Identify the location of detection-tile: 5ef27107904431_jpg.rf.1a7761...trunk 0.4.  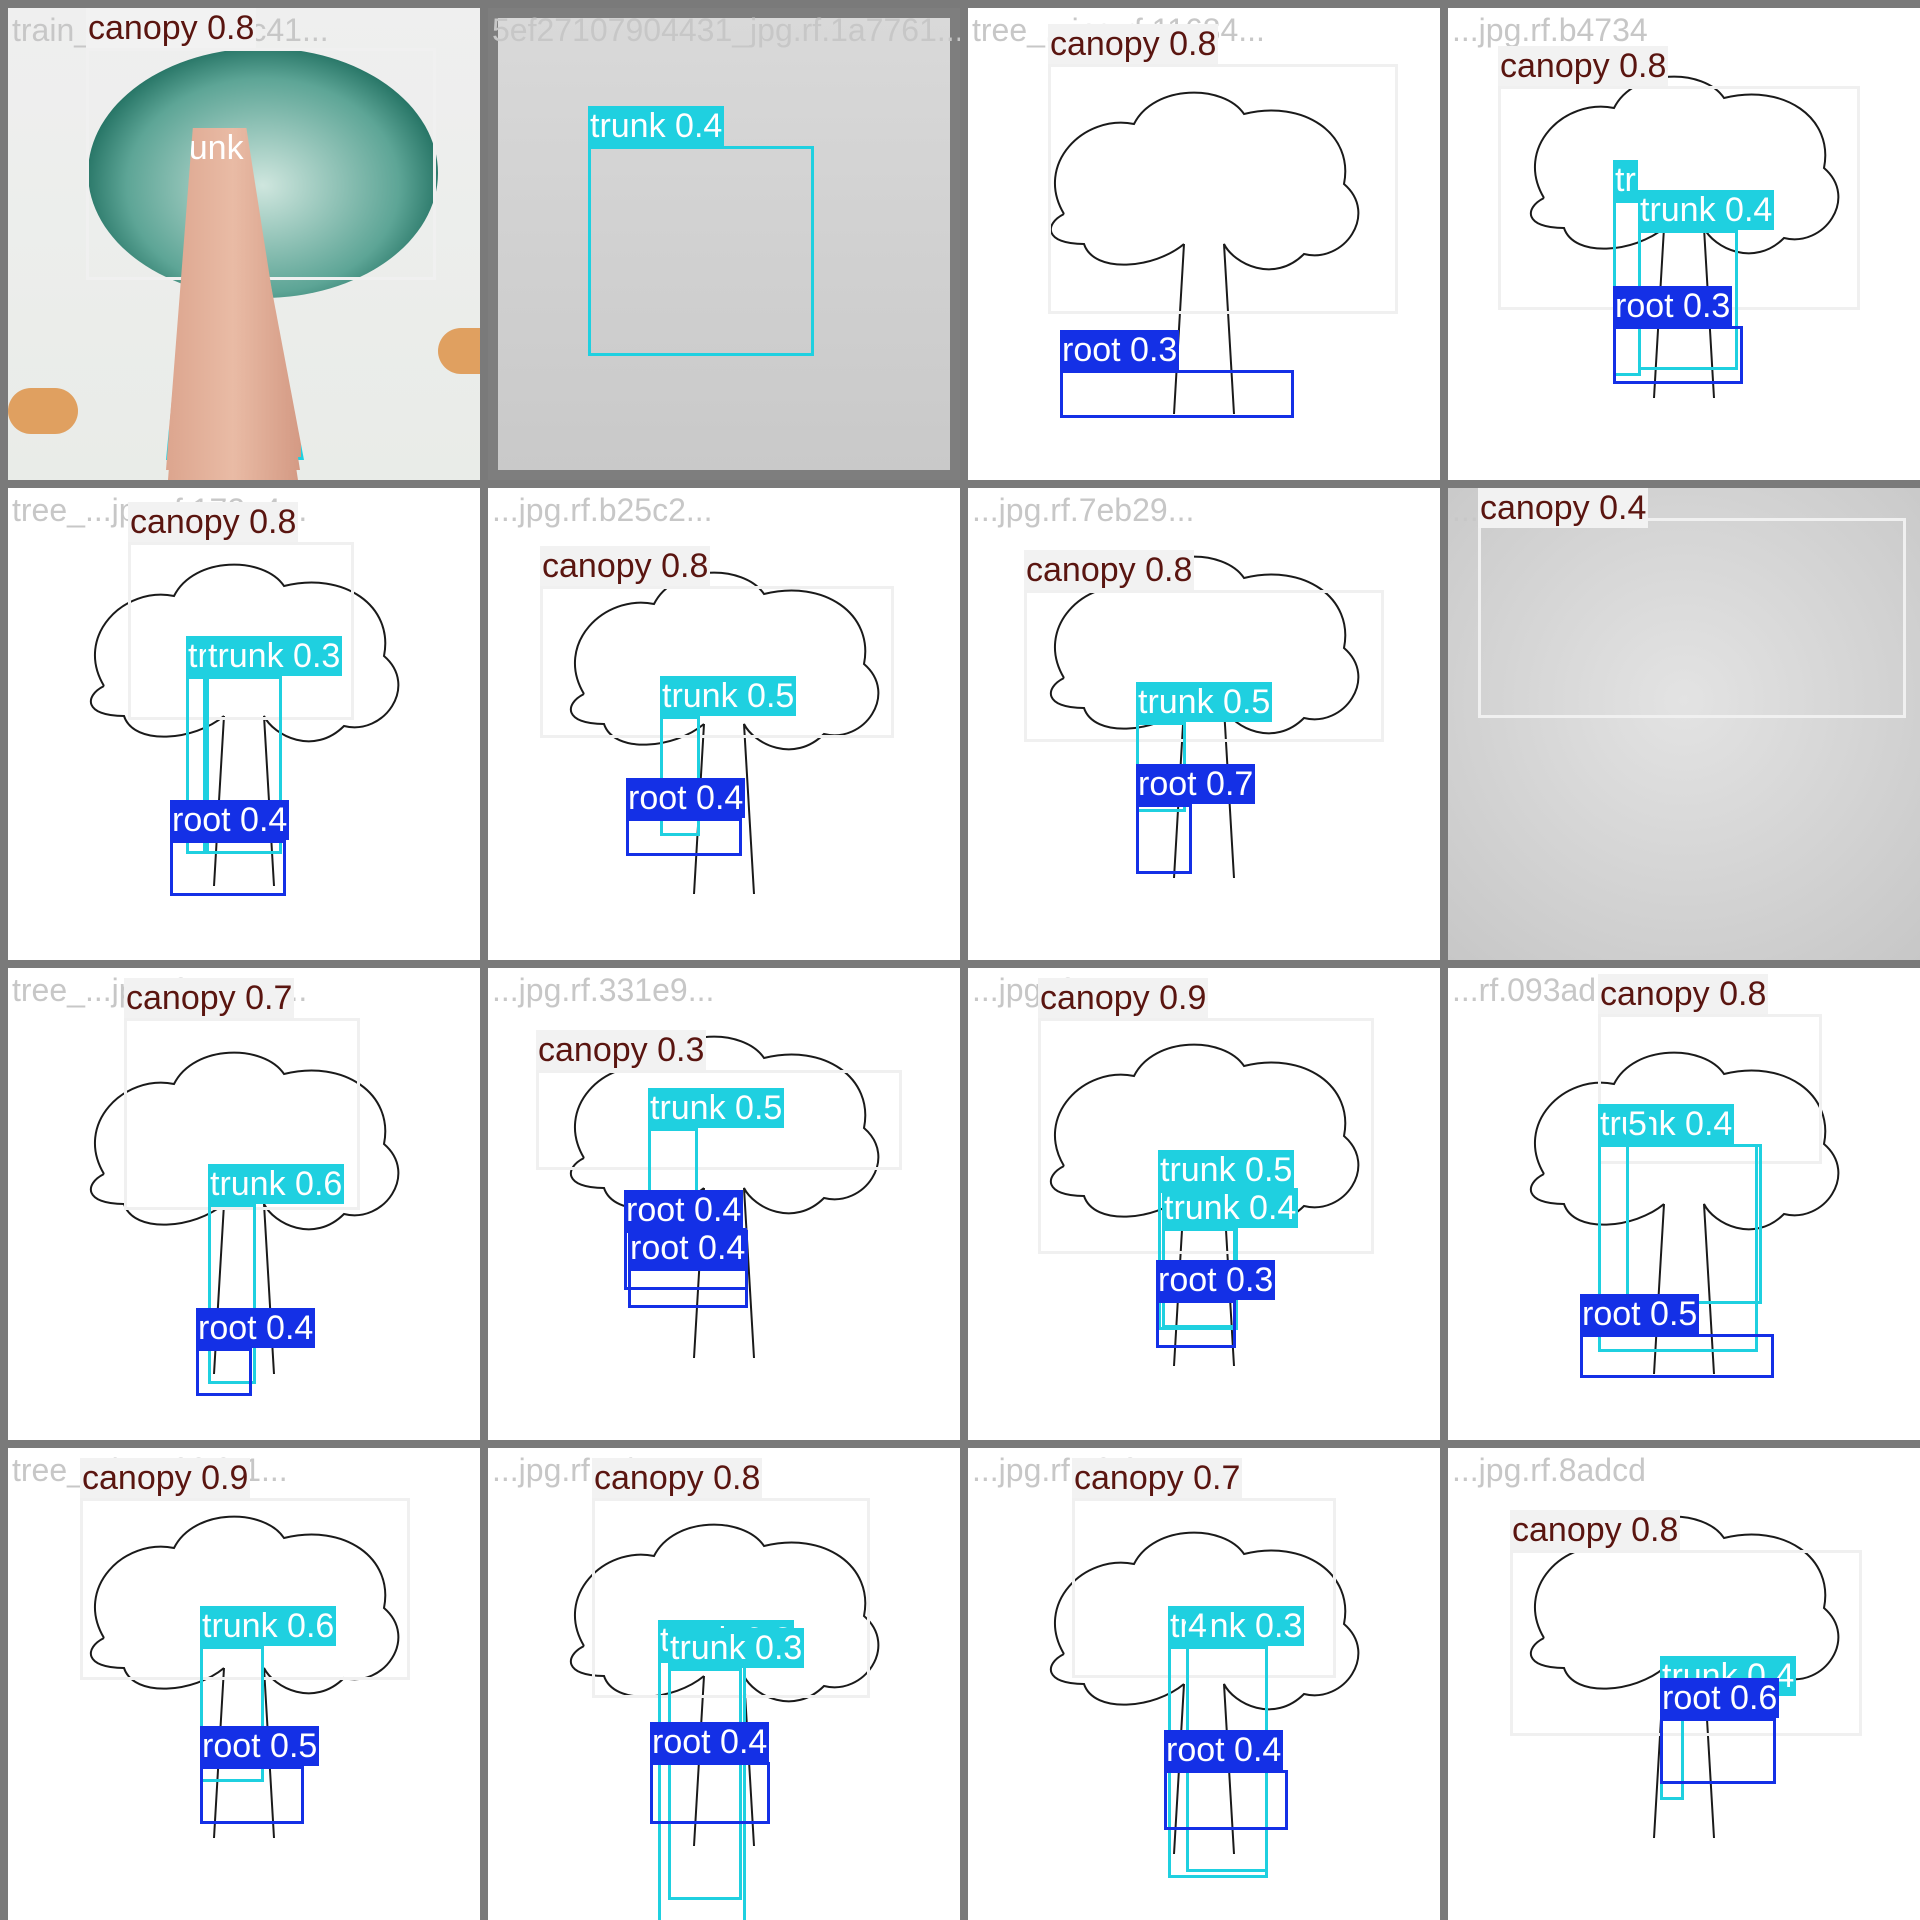
(724, 244).